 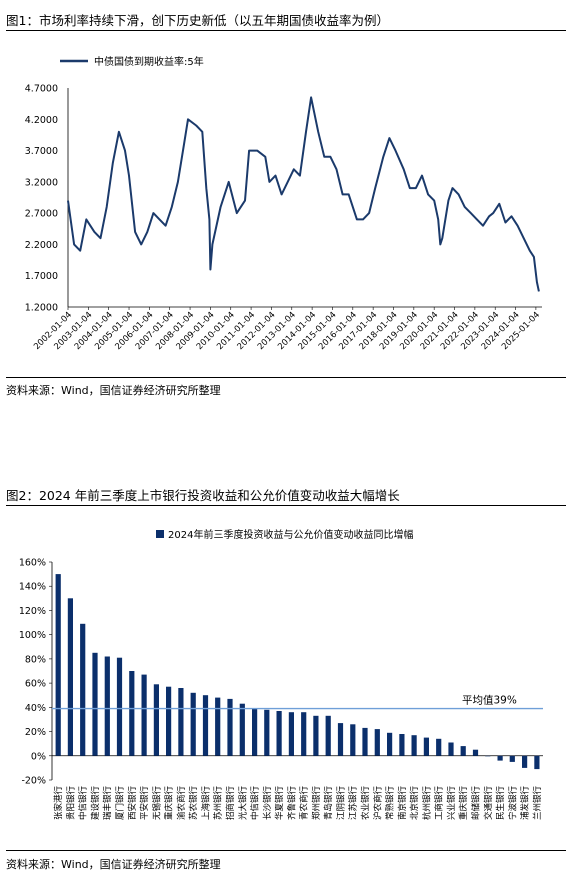 I want to click on category-label: 沪农商行, so click(x=377, y=803).